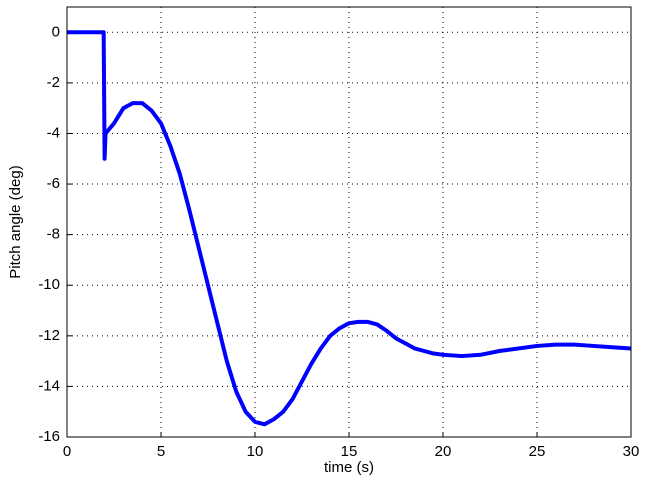  I want to click on x-tick-label: 0, so click(67, 451).